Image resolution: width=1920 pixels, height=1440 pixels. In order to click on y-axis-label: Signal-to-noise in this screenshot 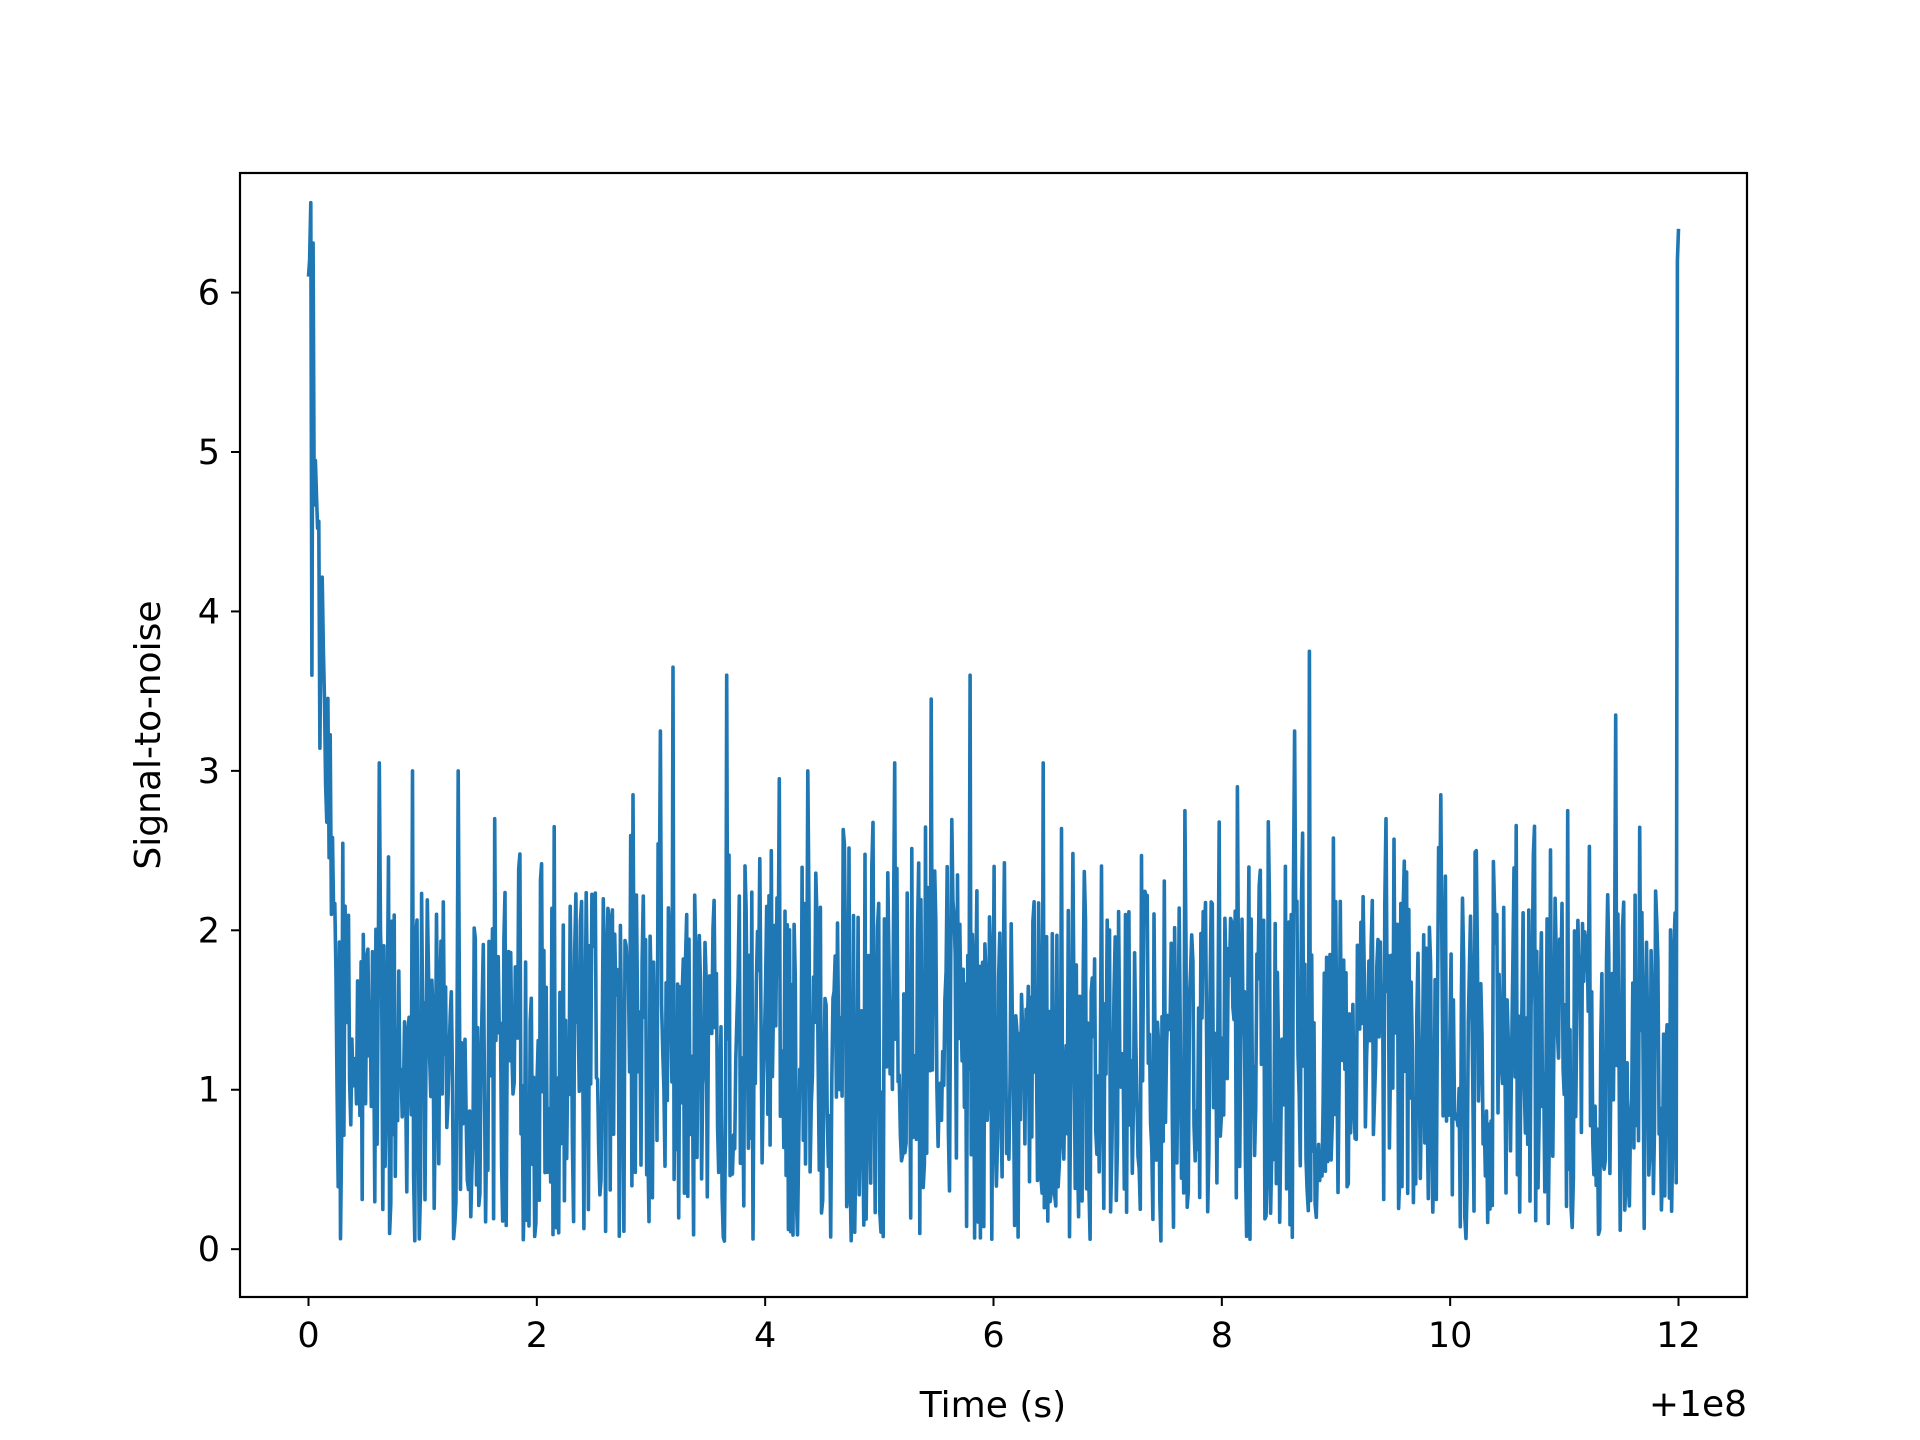, I will do `click(148, 734)`.